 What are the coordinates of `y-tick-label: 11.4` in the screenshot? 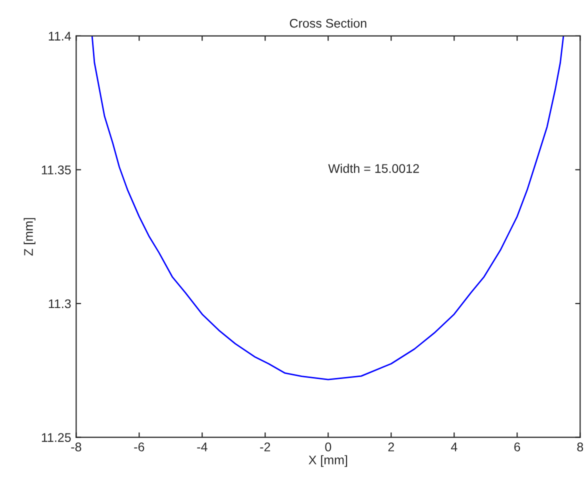 It's located at (59, 36).